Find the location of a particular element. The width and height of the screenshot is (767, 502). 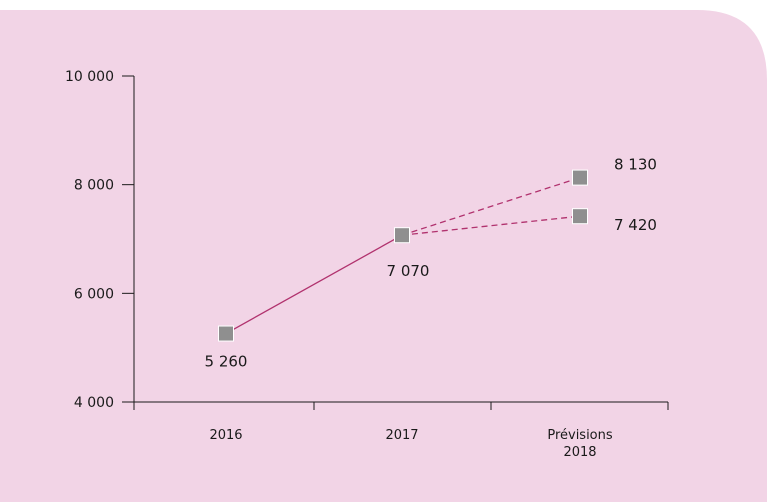

x-tick-label: 2017 is located at coordinates (401, 435).